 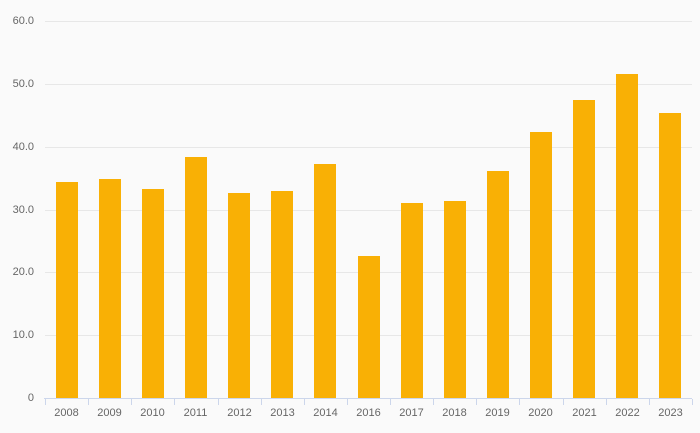 What do you see at coordinates (23, 21) in the screenshot?
I see `y-axis-tick-label: 60.0` at bounding box center [23, 21].